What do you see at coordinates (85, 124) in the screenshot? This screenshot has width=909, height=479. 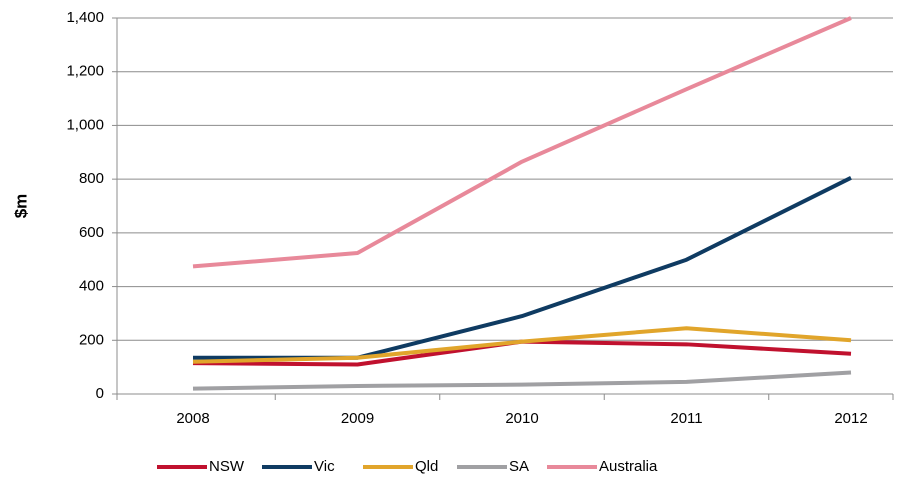 I see `y-tick-label: 1,000` at bounding box center [85, 124].